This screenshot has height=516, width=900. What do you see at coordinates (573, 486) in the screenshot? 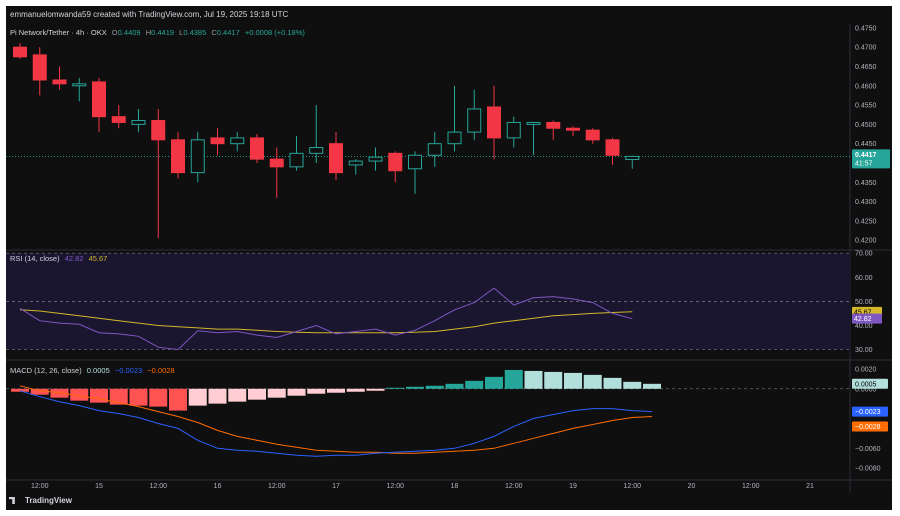
I see `time-axis-tick: 19` at bounding box center [573, 486].